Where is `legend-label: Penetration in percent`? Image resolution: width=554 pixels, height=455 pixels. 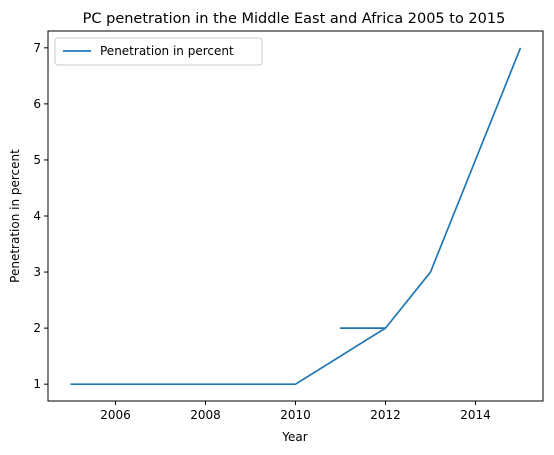 legend-label: Penetration in percent is located at coordinates (167, 51).